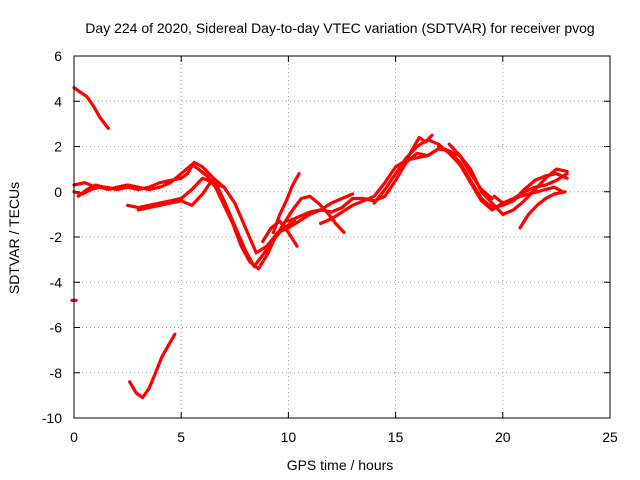  What do you see at coordinates (56, 282) in the screenshot?
I see `y-tick-label: -4` at bounding box center [56, 282].